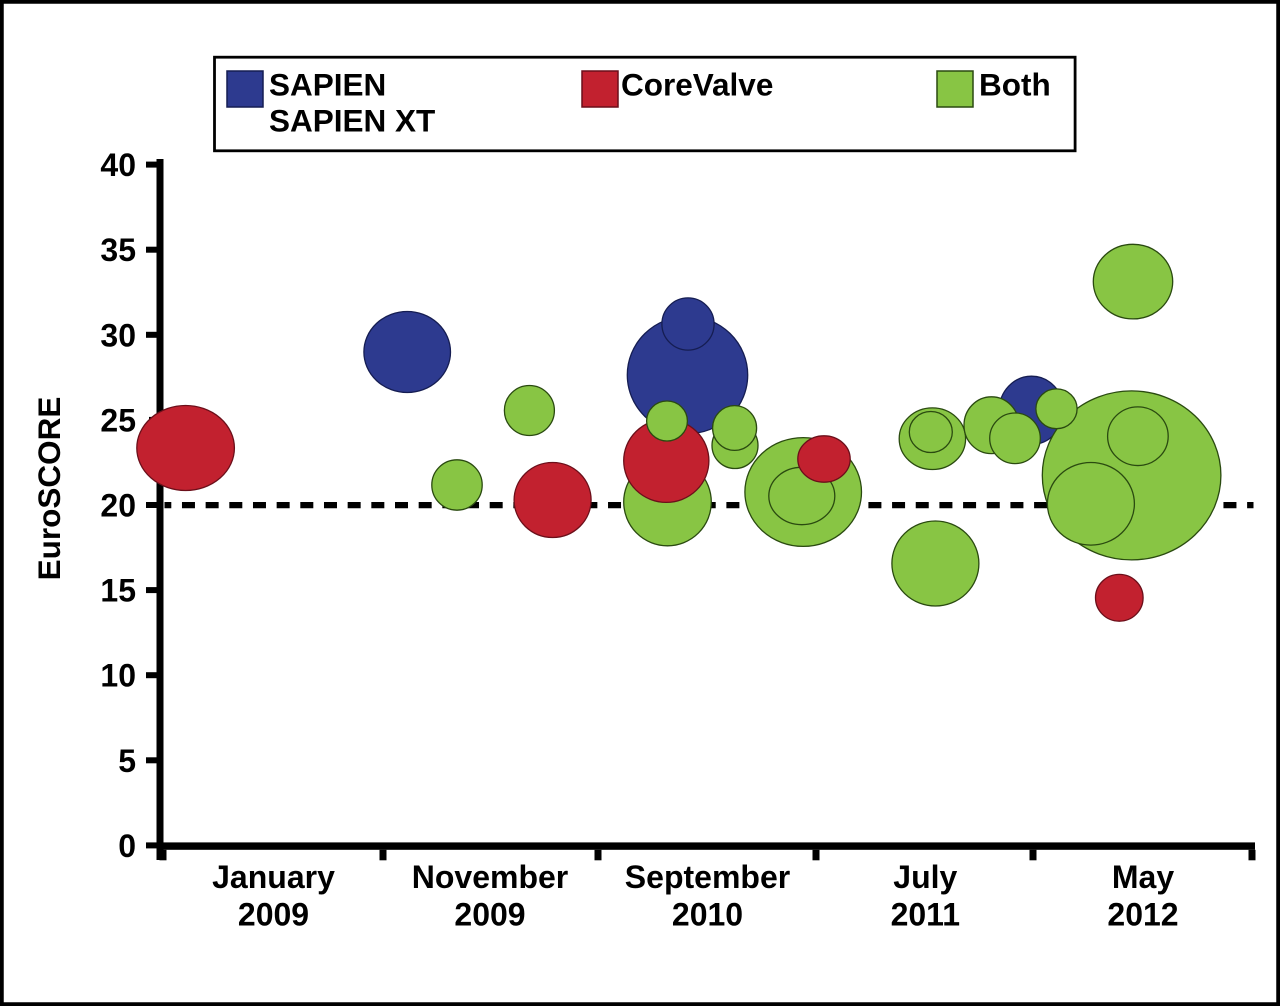 The height and width of the screenshot is (1006, 1280). I want to click on svg-text: CoreValve, so click(697, 85).